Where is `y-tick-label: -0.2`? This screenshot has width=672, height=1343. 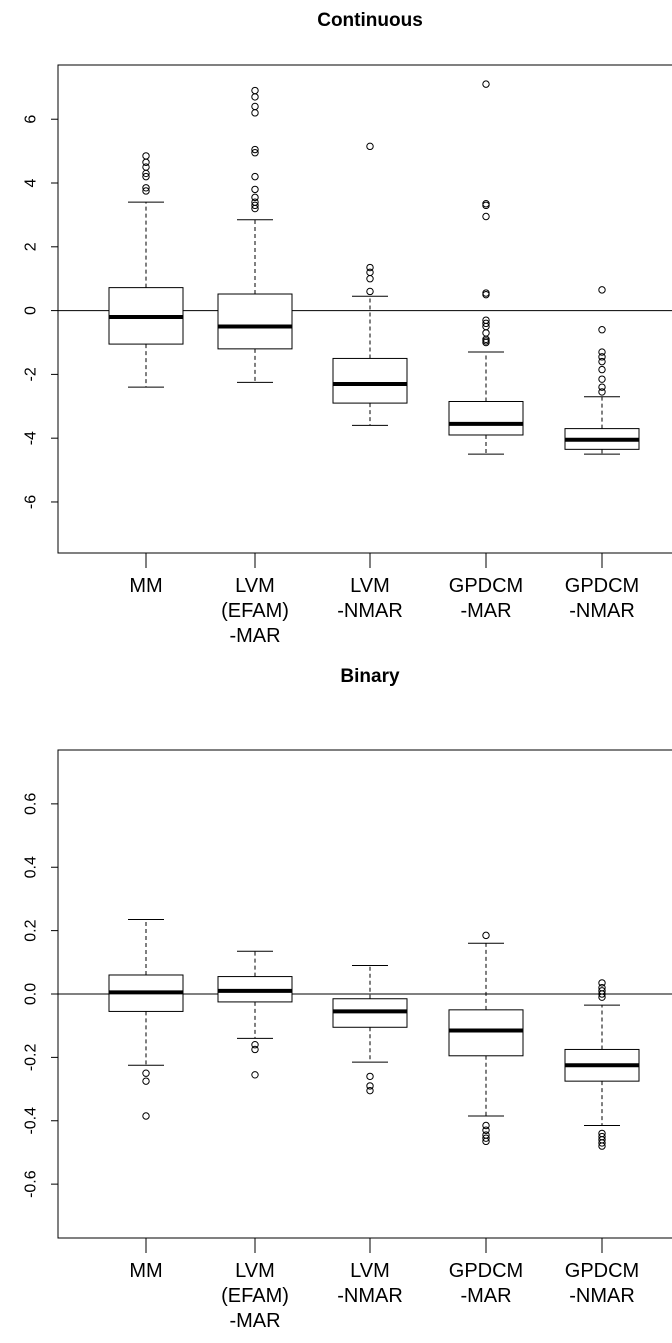 y-tick-label: -0.2 is located at coordinates (31, 1057).